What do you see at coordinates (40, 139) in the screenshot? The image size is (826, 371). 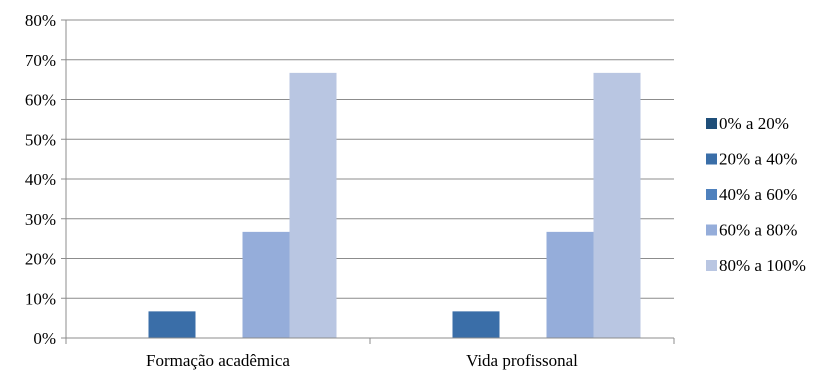 I see `y-tick-label: 50%` at bounding box center [40, 139].